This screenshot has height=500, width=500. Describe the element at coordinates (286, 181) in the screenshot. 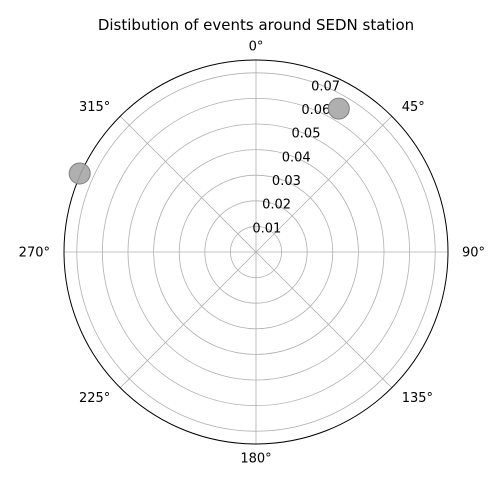

I see `r-tick-label-2: 0.03` at that location.